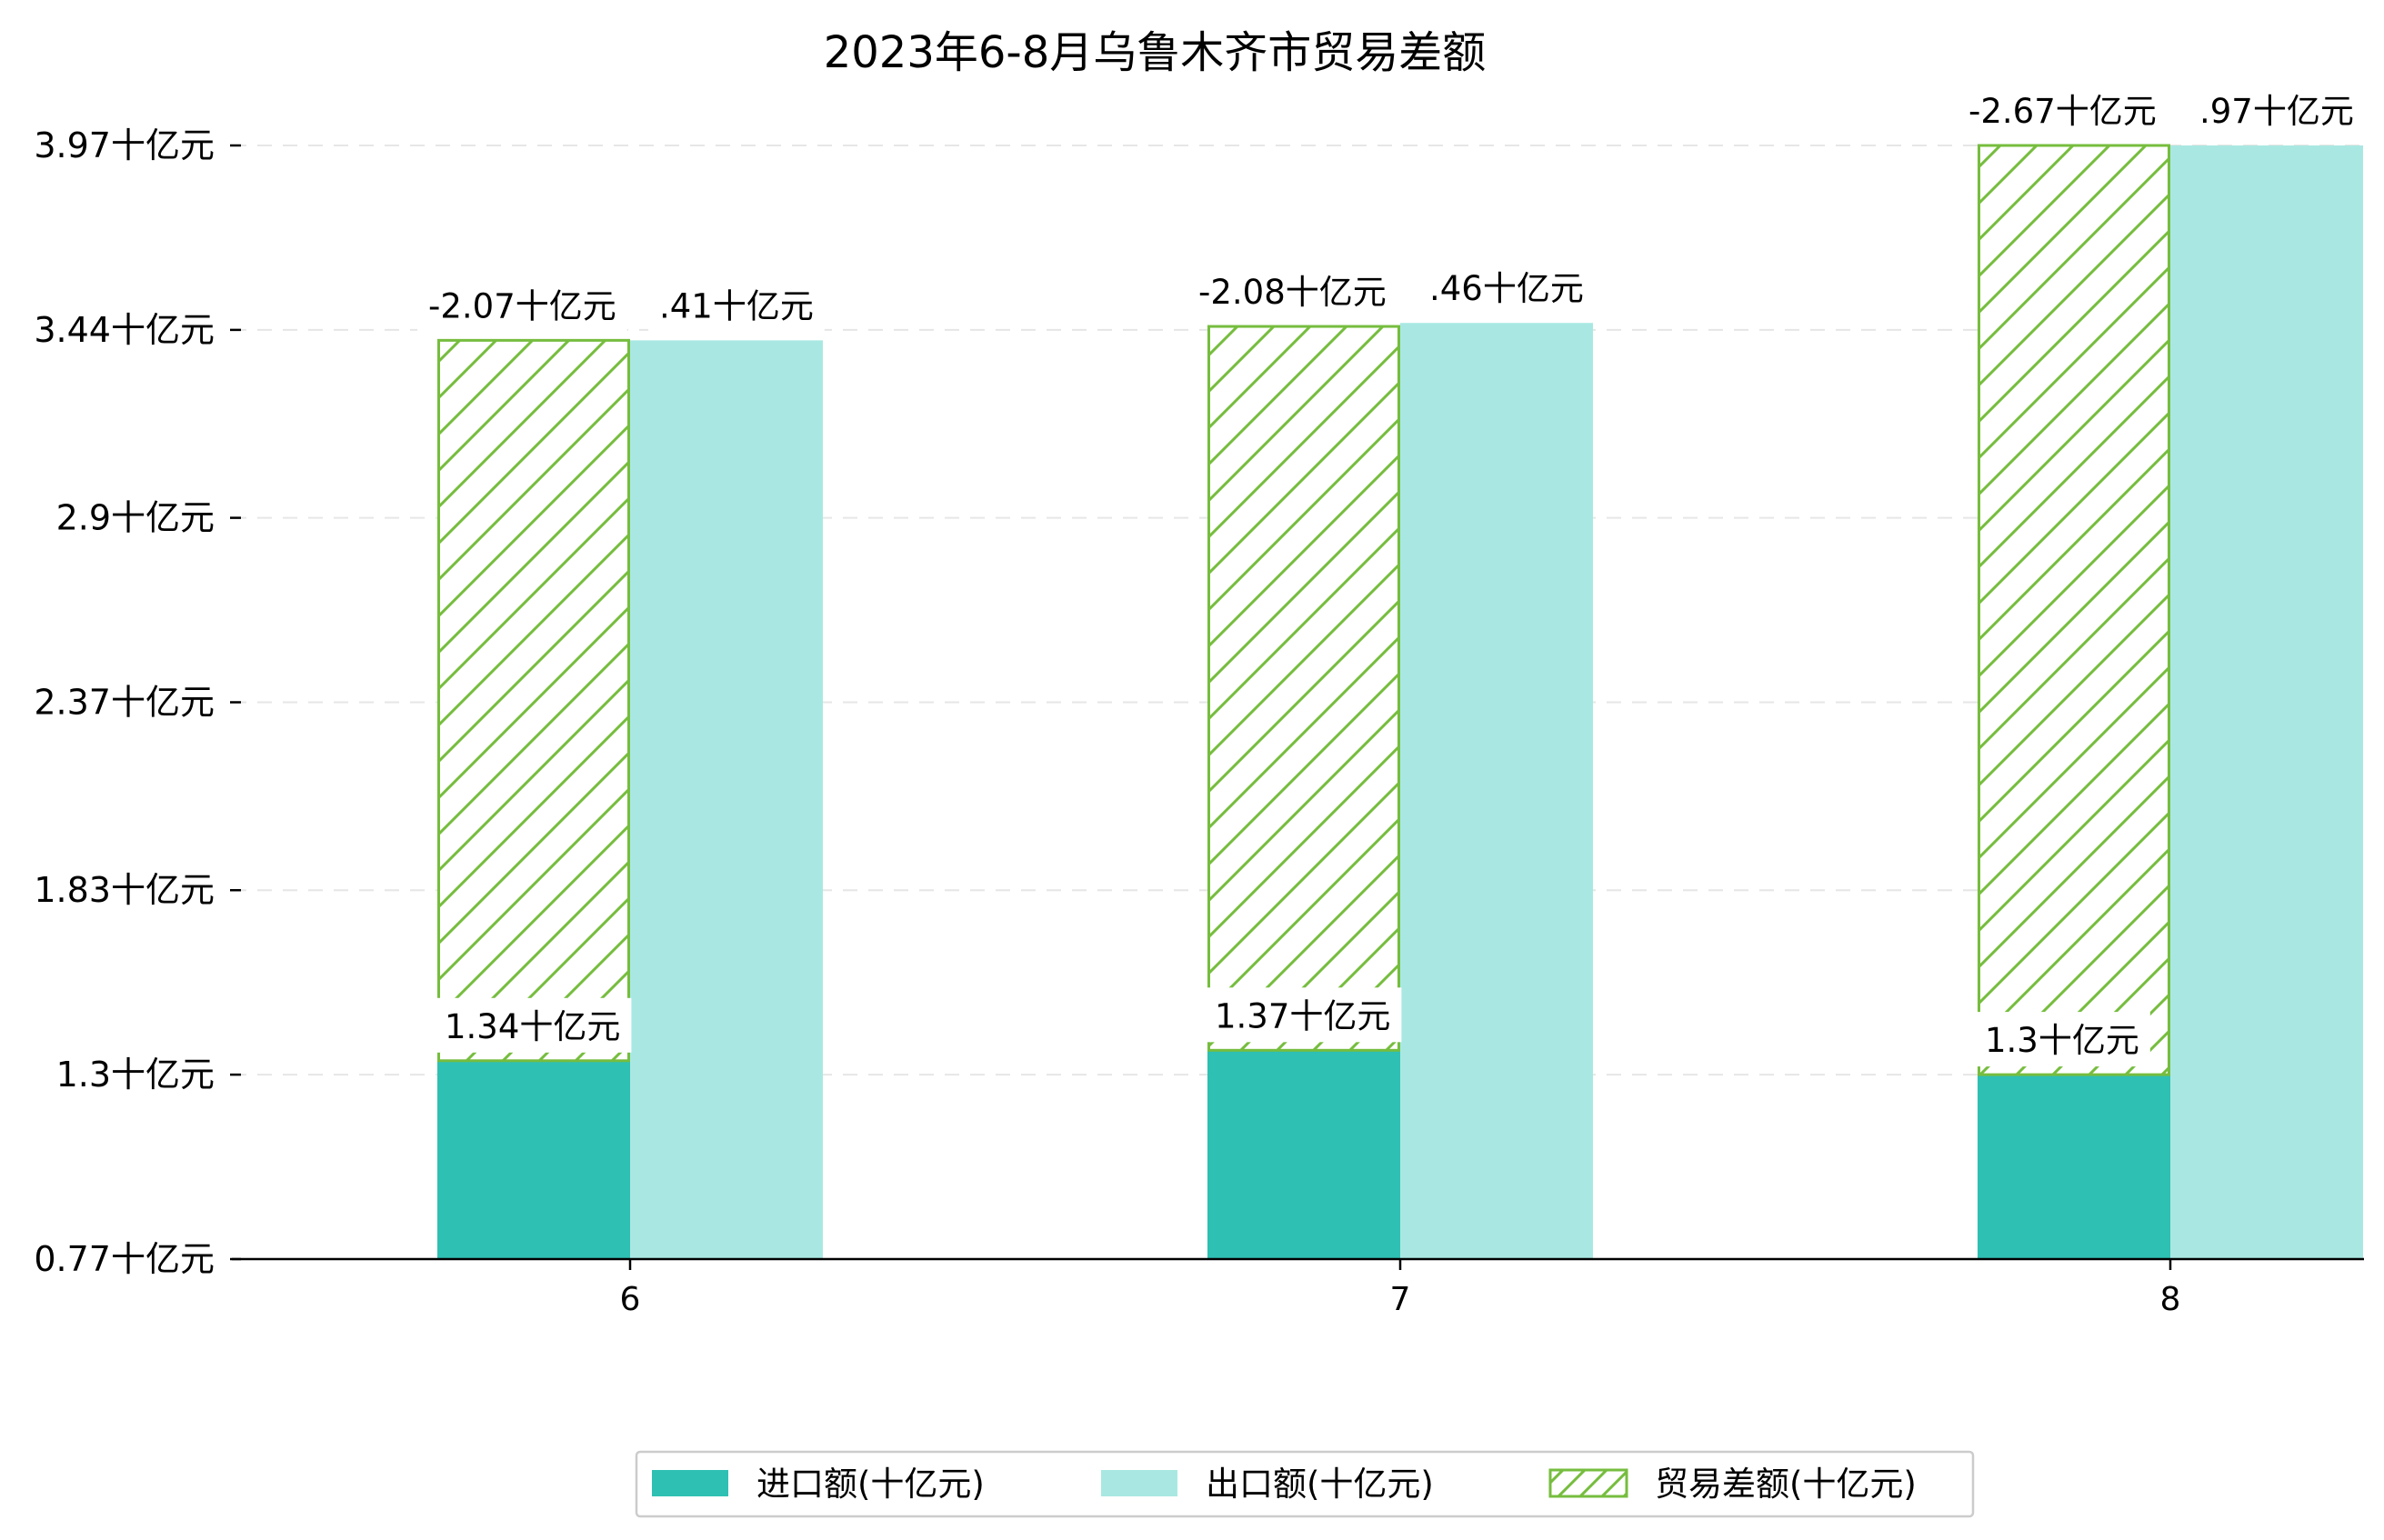  I want to click on legend-label: 出口额(十亿元), so click(1320, 1484).